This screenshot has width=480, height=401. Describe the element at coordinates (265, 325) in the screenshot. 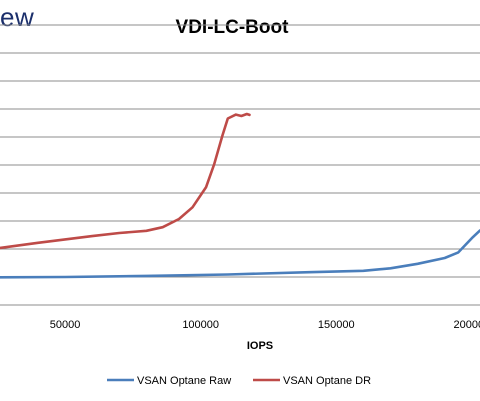

I see `x-axis-ticks: 50000 100000 150000 200000` at that location.